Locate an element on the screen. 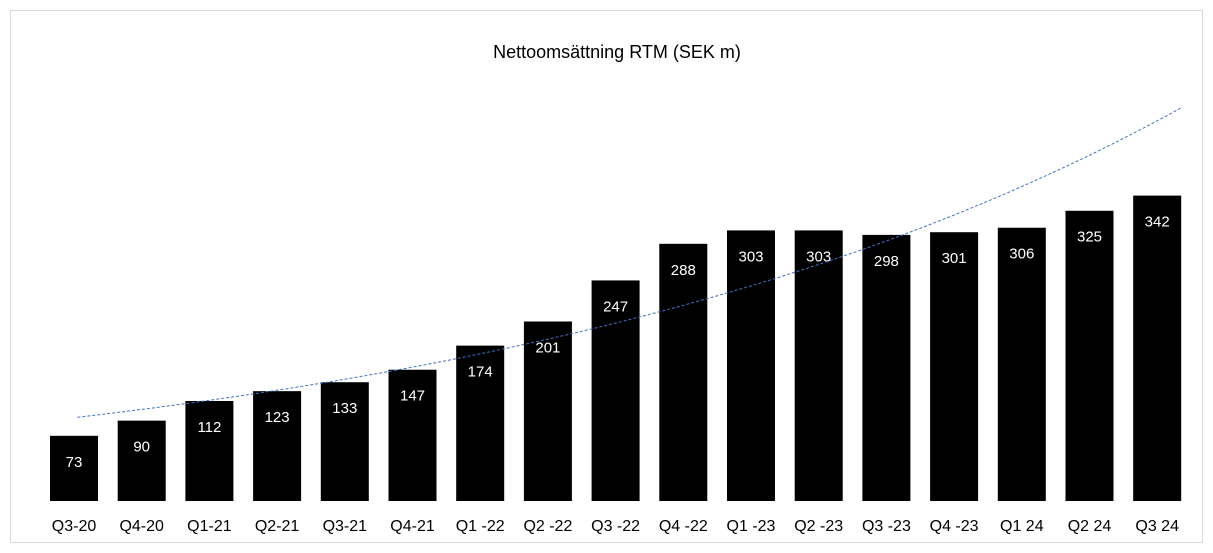 This screenshot has height=553, width=1213. x-tick-label: Q3-20 is located at coordinates (74, 526).